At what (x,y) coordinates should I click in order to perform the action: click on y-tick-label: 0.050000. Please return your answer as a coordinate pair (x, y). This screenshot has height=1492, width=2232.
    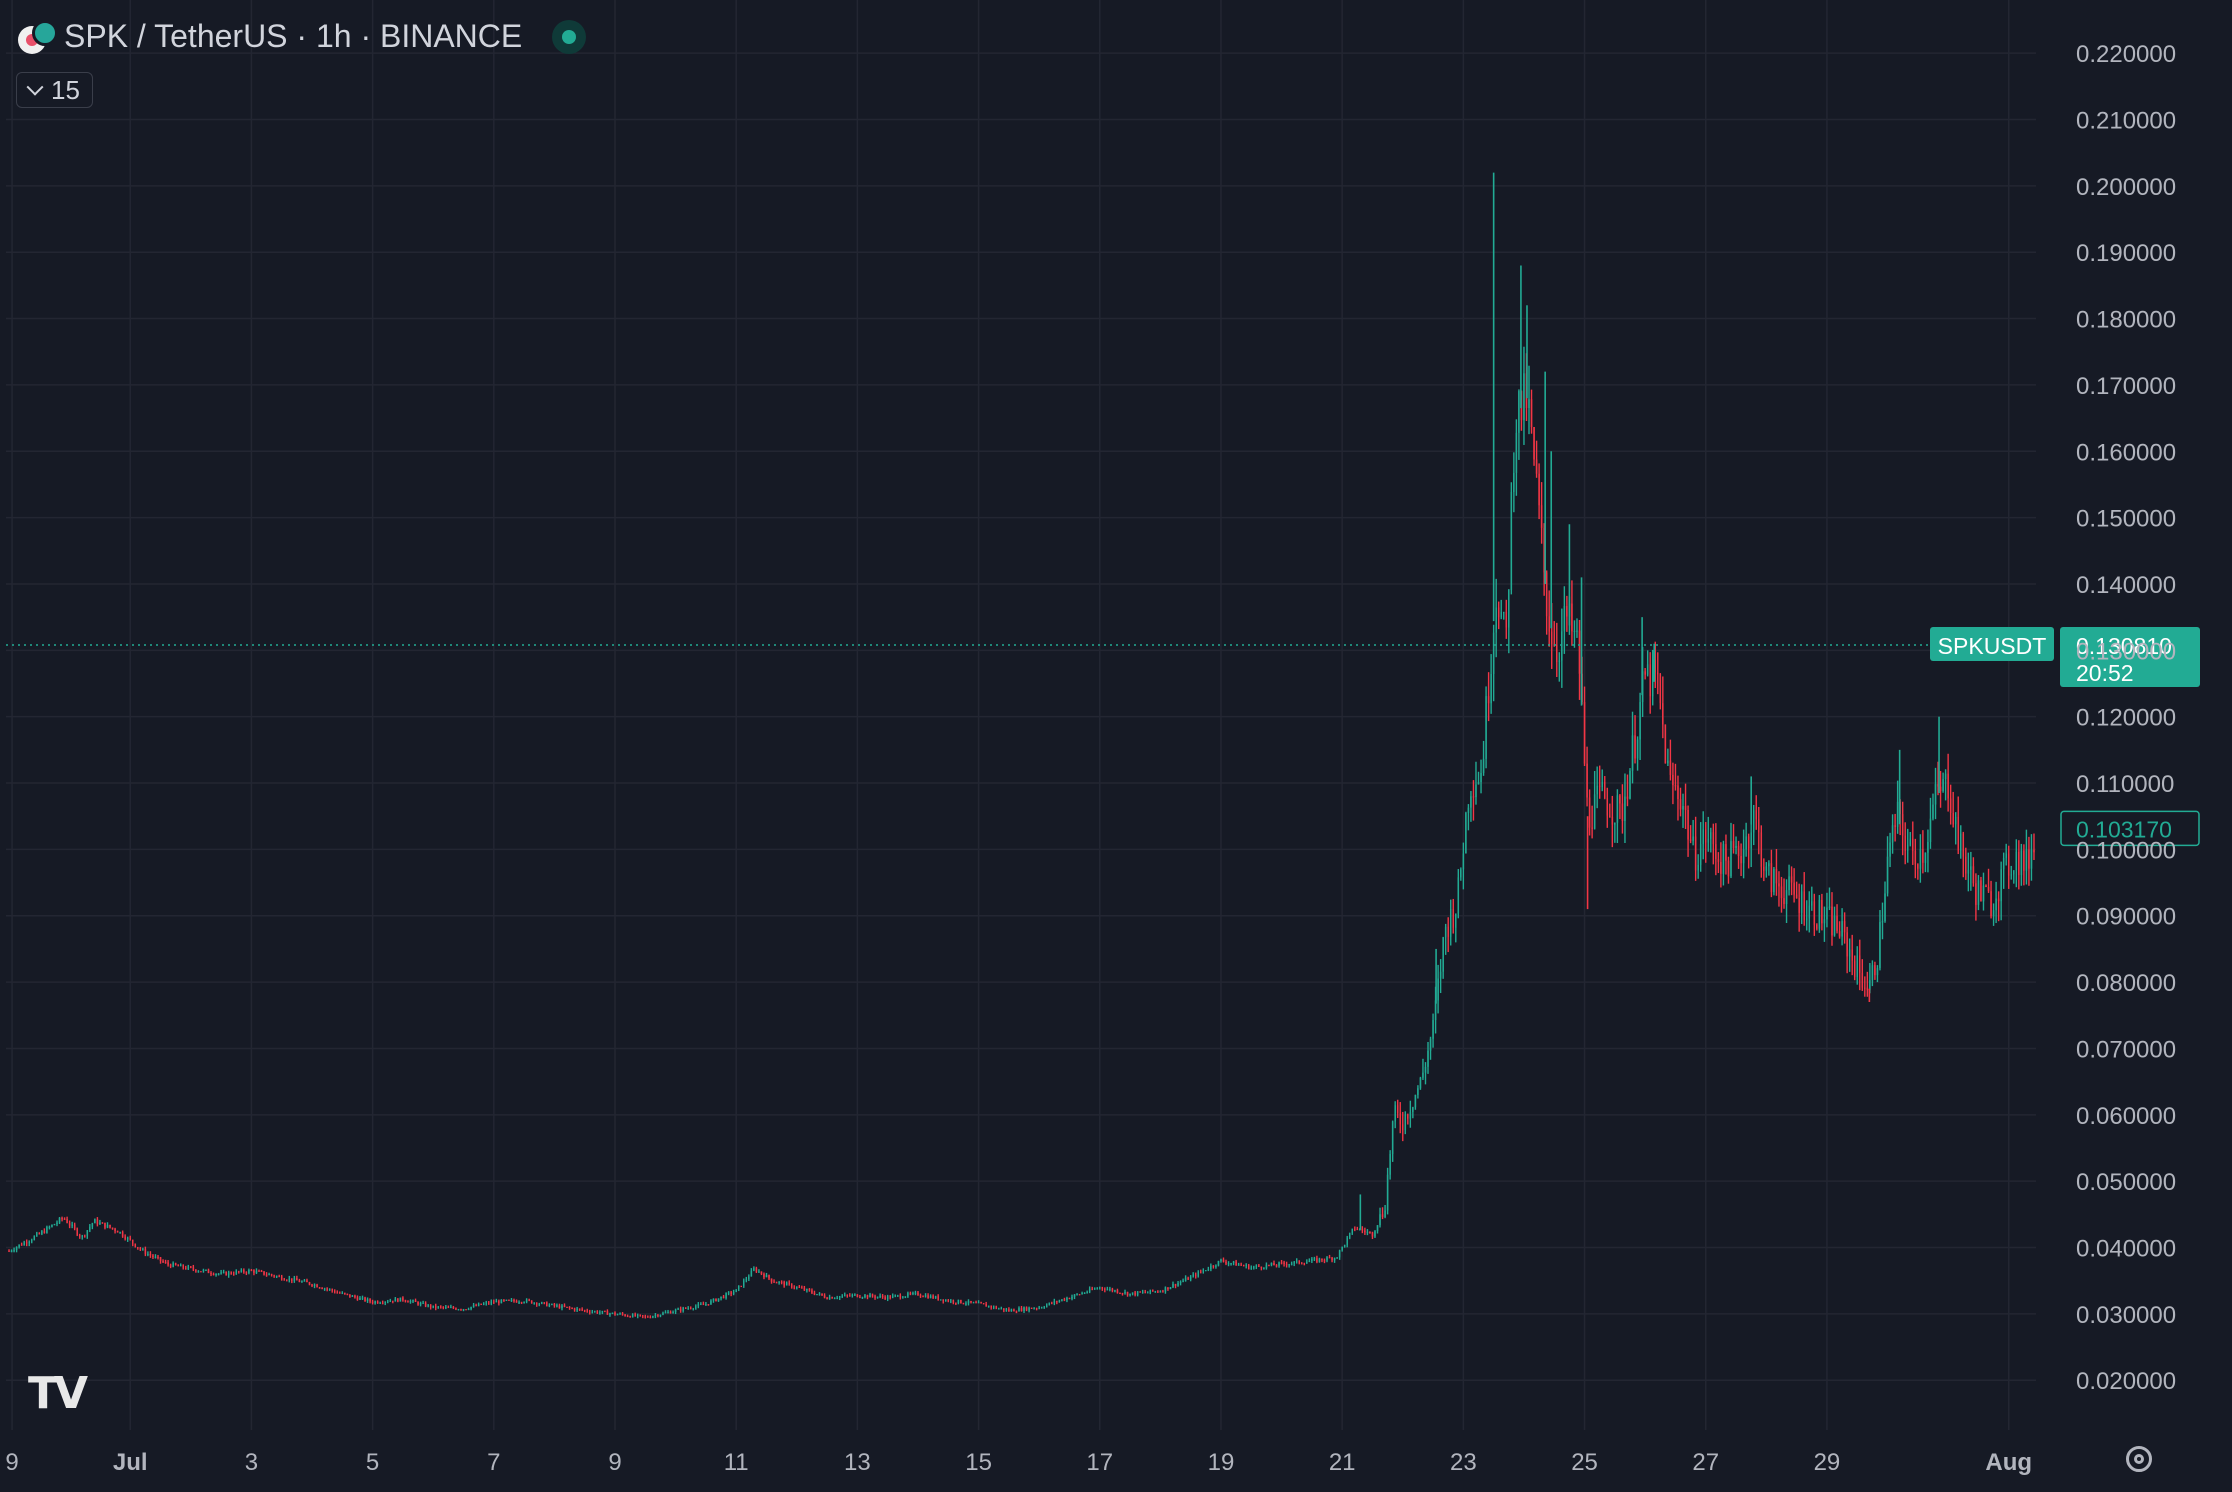
    Looking at the image, I should click on (2126, 1182).